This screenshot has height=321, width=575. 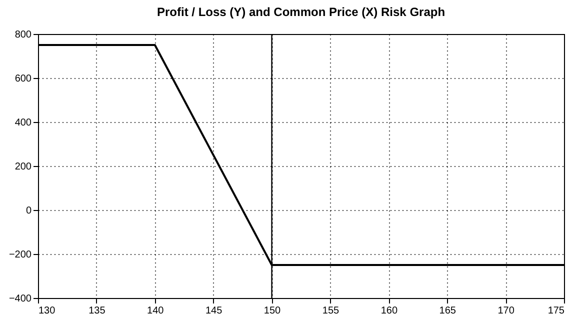 What do you see at coordinates (23, 79) in the screenshot?
I see `y-tick-label: 600` at bounding box center [23, 79].